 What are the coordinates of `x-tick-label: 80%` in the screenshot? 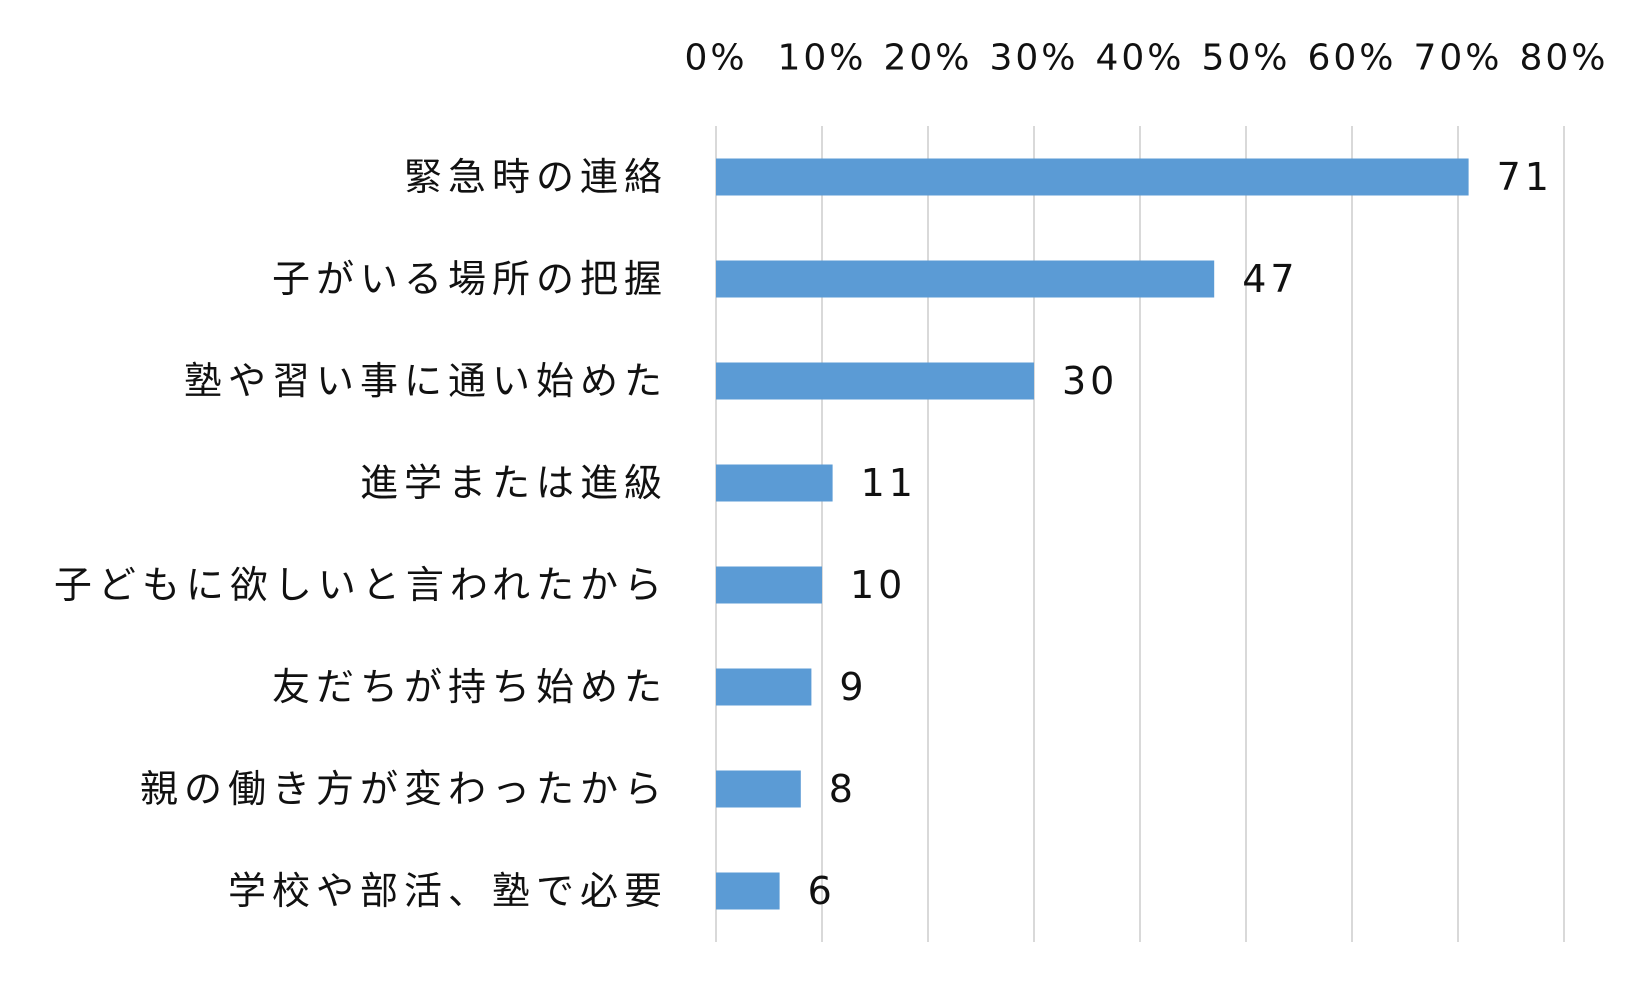 It's located at (1563, 58).